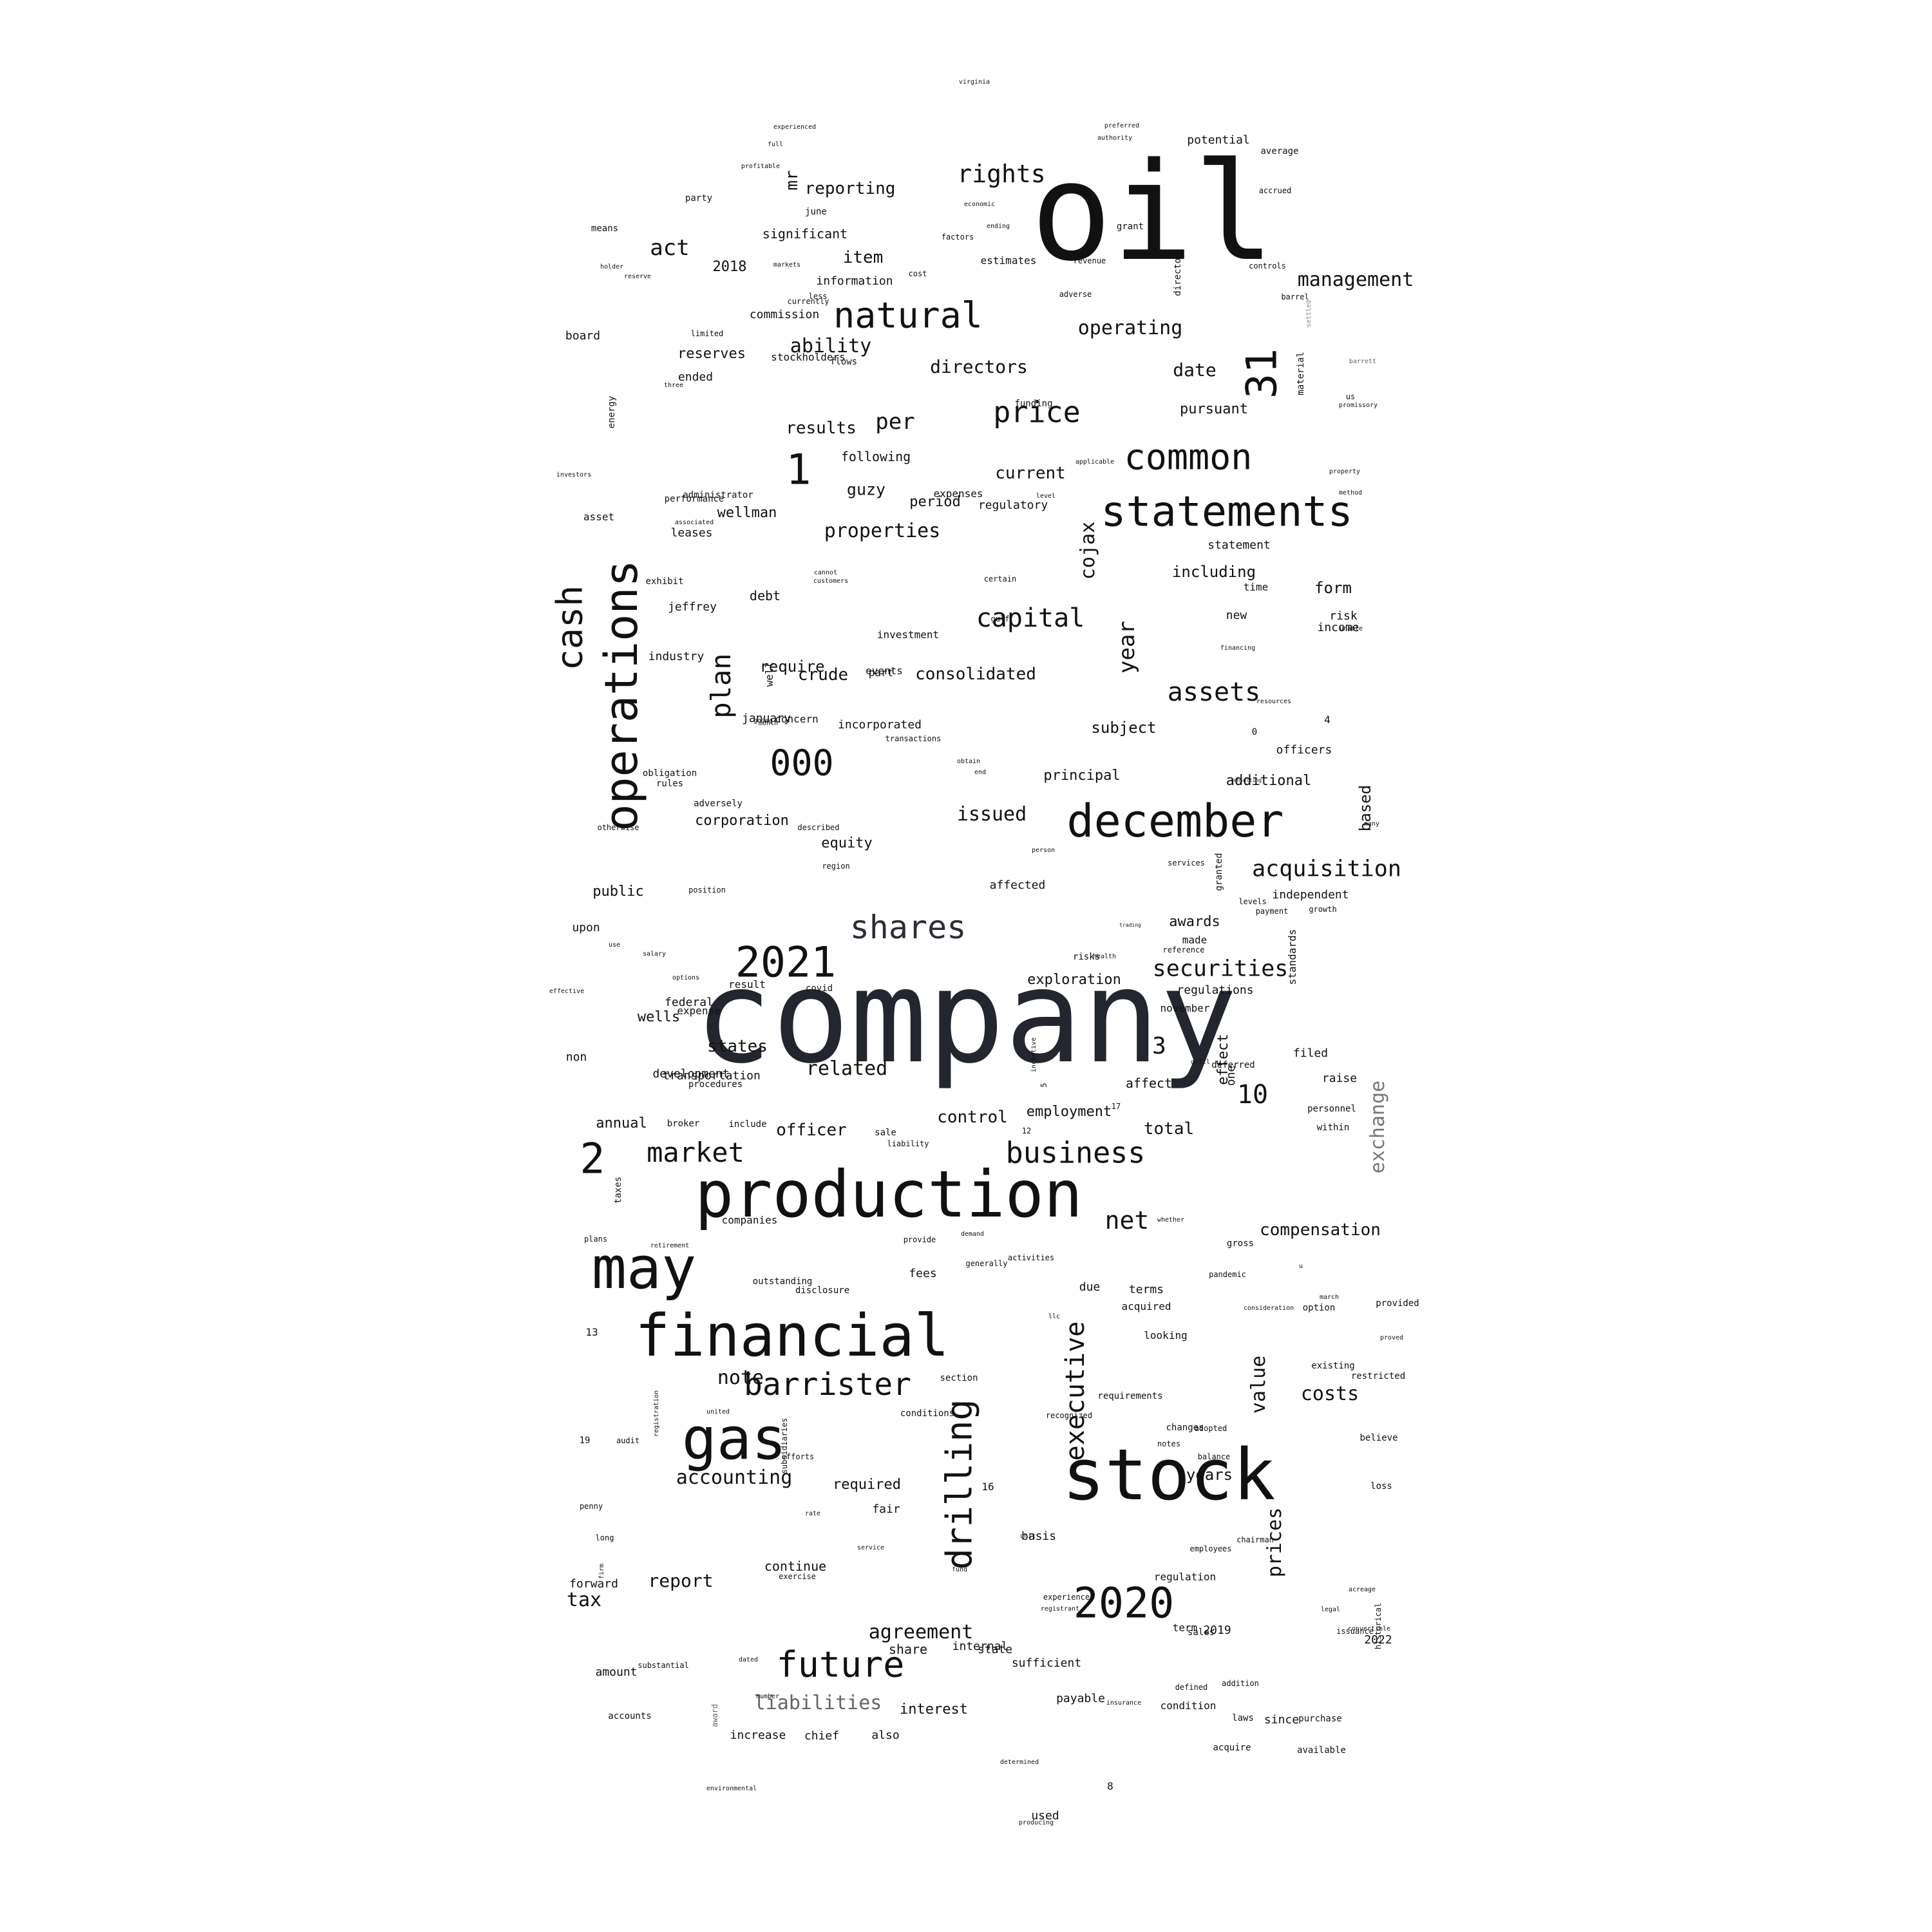 This screenshot has width=1932, height=1932. Describe the element at coordinates (718, 1412) in the screenshot. I see `cloud-word: united` at that location.